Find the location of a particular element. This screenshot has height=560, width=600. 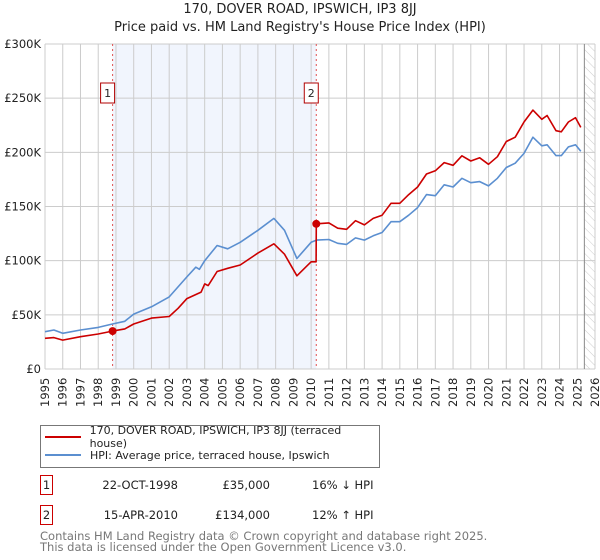

x-tick-label: 1996 is located at coordinates (63, 392).